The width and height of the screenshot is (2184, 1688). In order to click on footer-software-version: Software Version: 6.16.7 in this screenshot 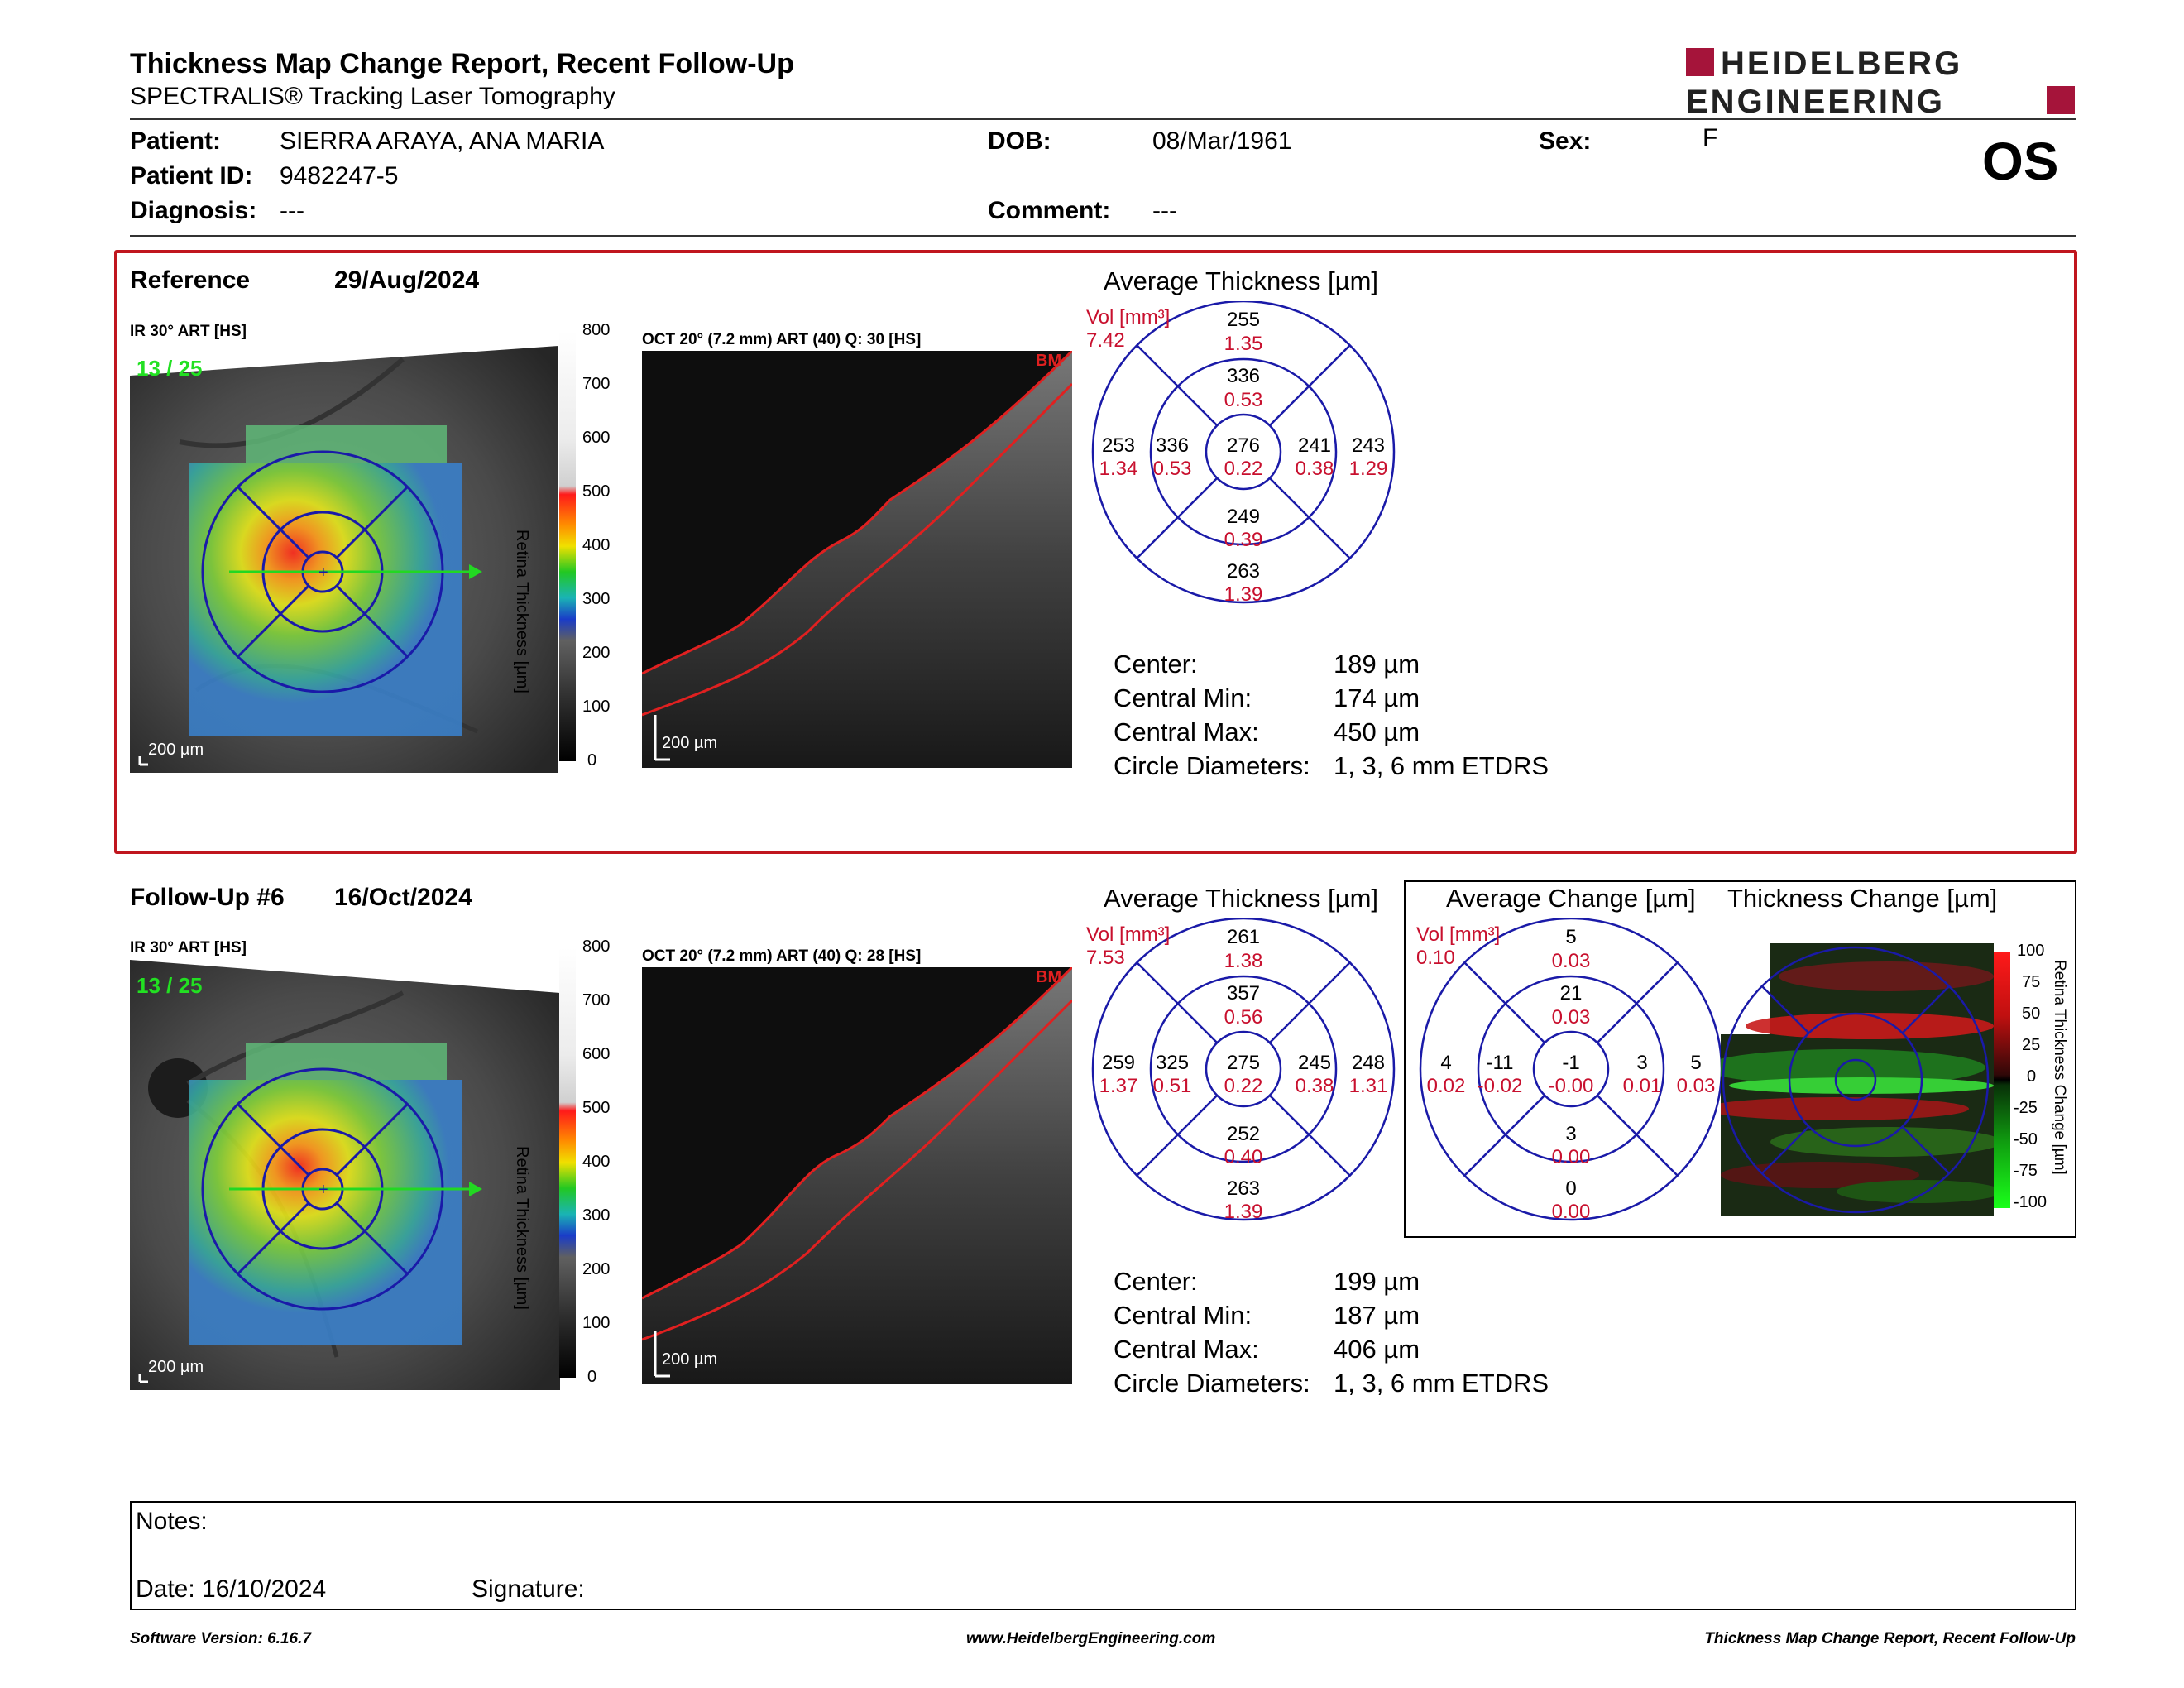, I will do `click(220, 1638)`.